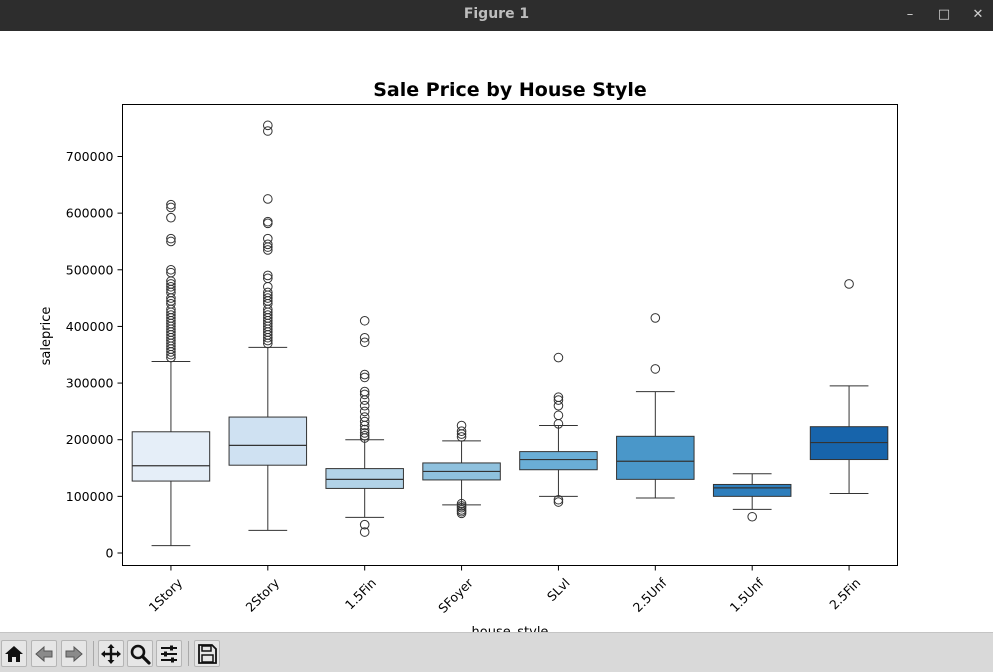  I want to click on forward-button, so click(74, 653).